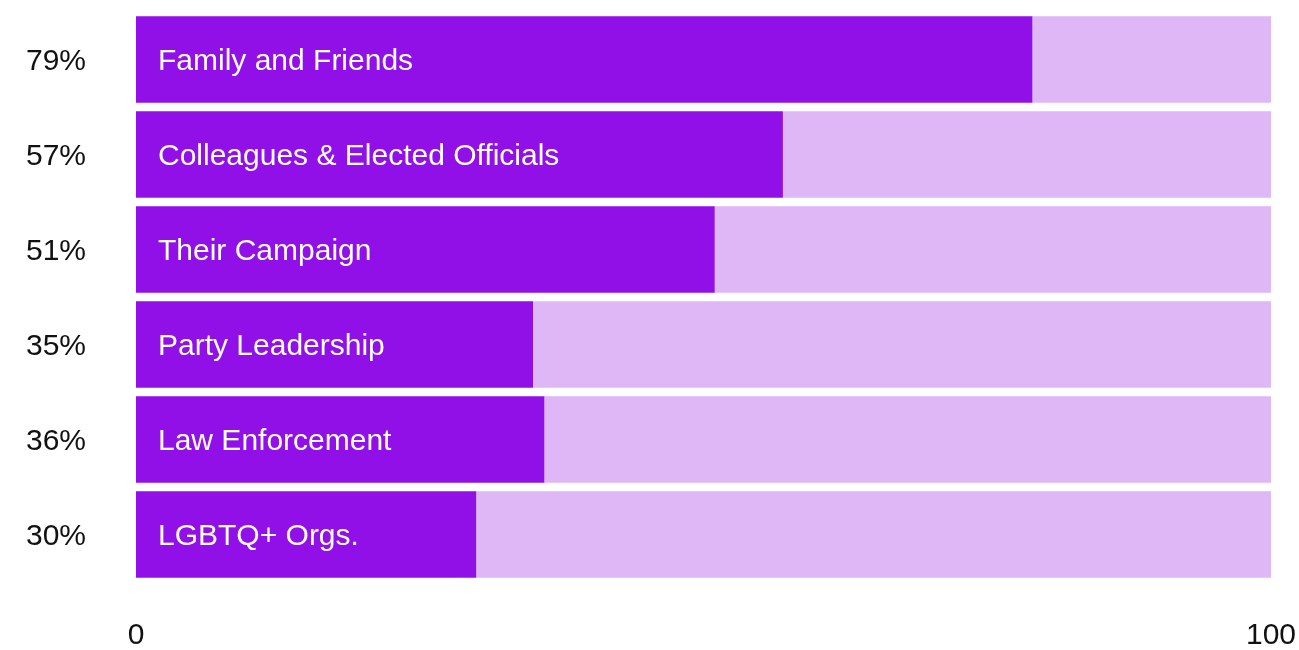 The height and width of the screenshot is (650, 1299). Describe the element at coordinates (55, 59) in the screenshot. I see `data-label: 79%` at that location.